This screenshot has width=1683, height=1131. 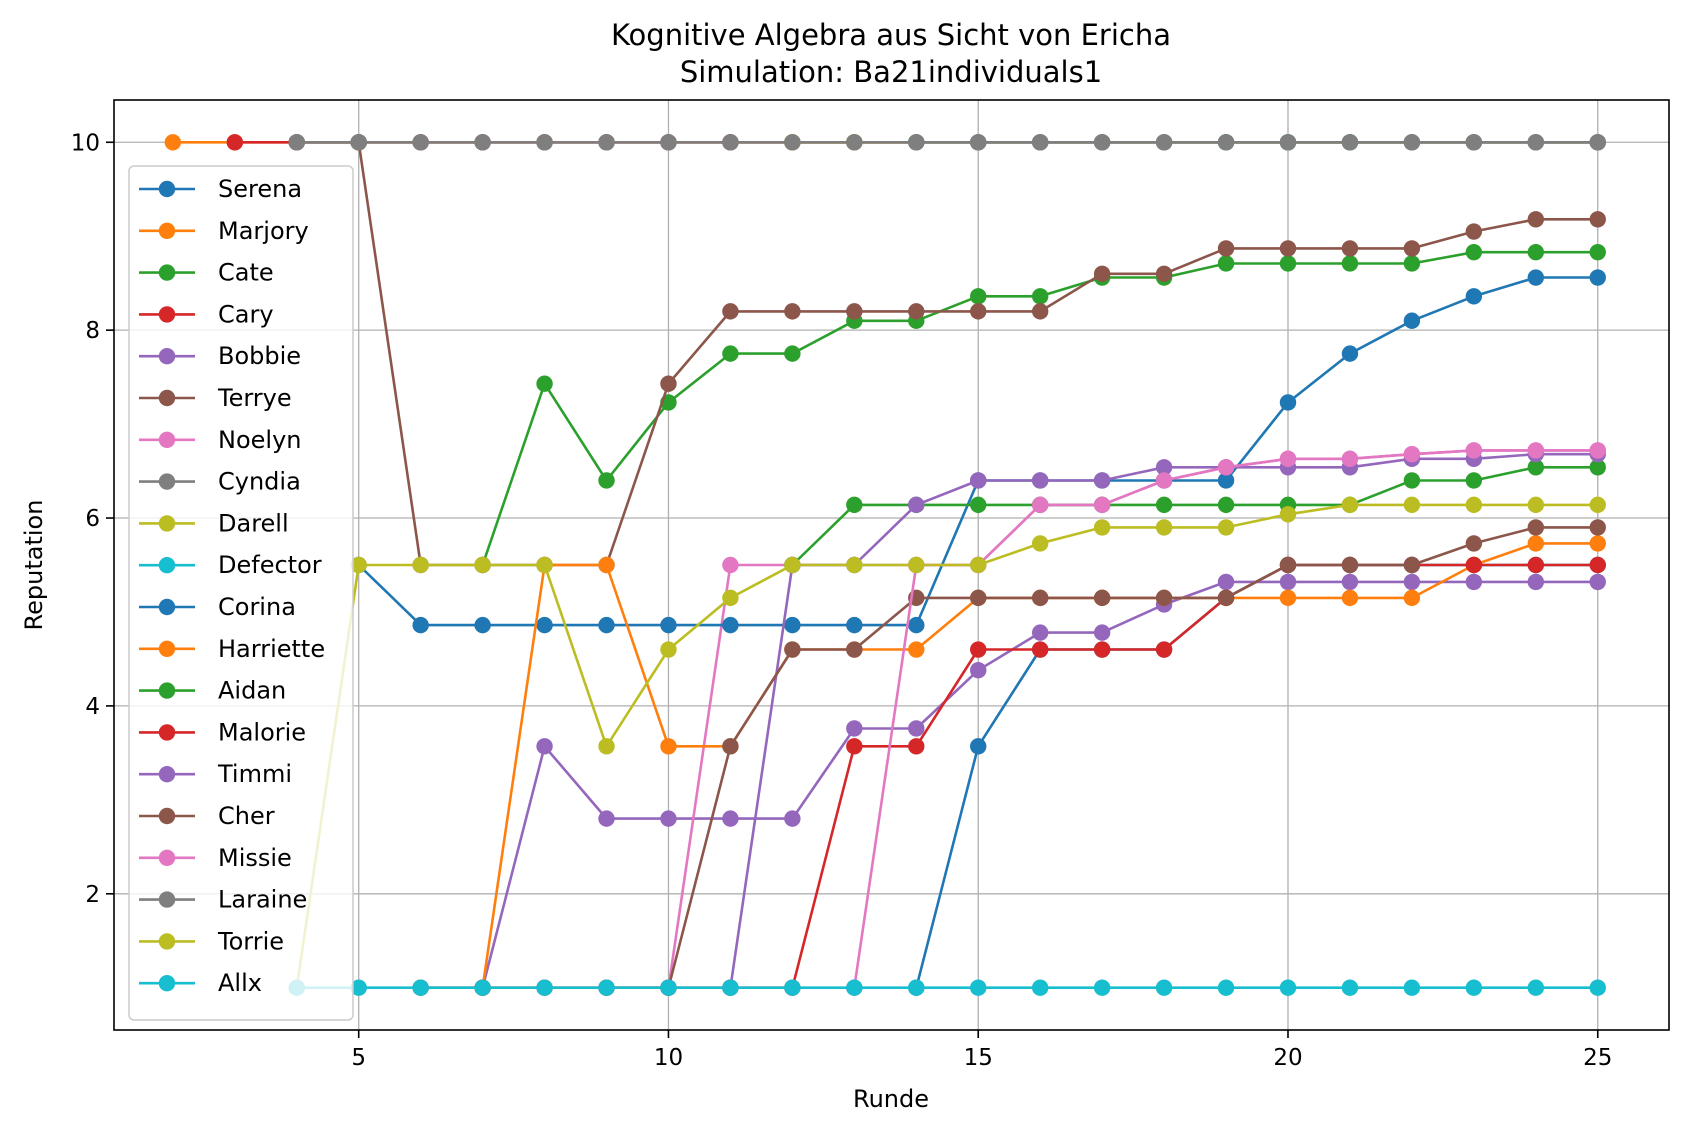 I want to click on series-line, so click(x=1194, y=515).